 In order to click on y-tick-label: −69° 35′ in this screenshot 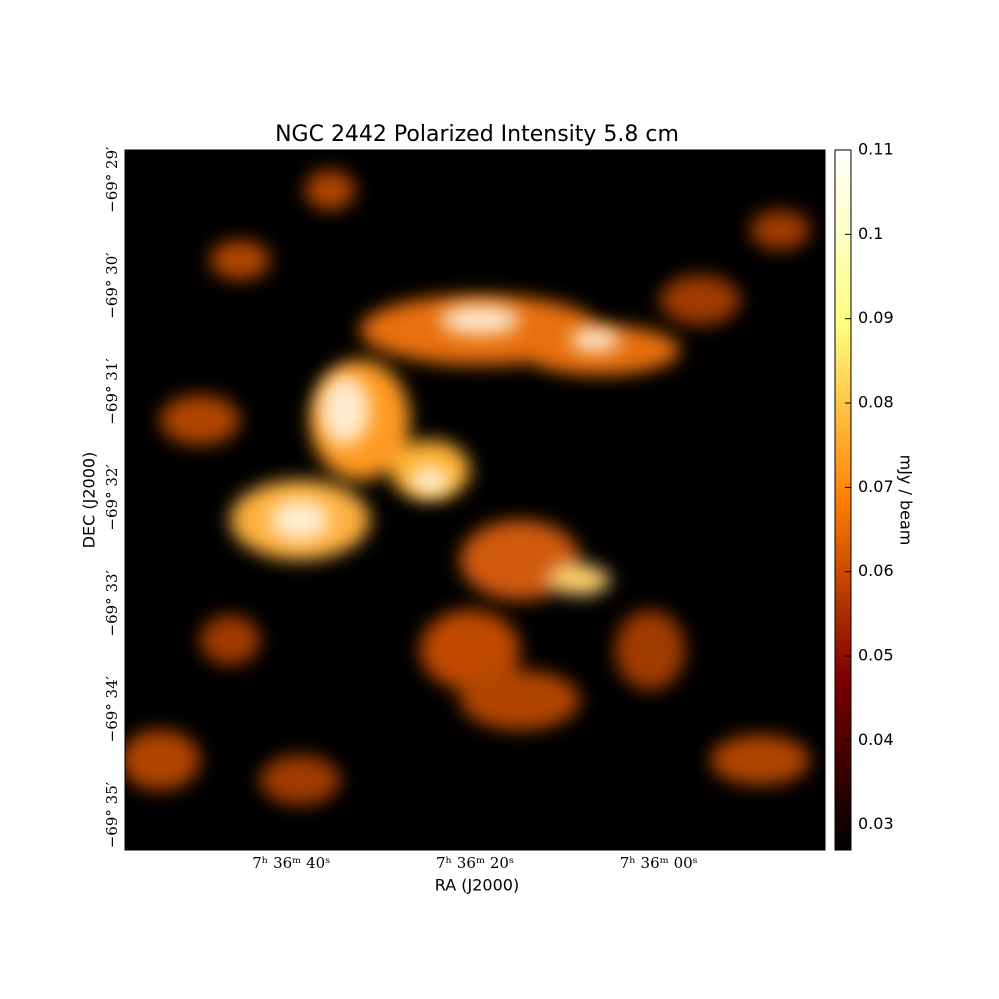, I will do `click(112, 814)`.